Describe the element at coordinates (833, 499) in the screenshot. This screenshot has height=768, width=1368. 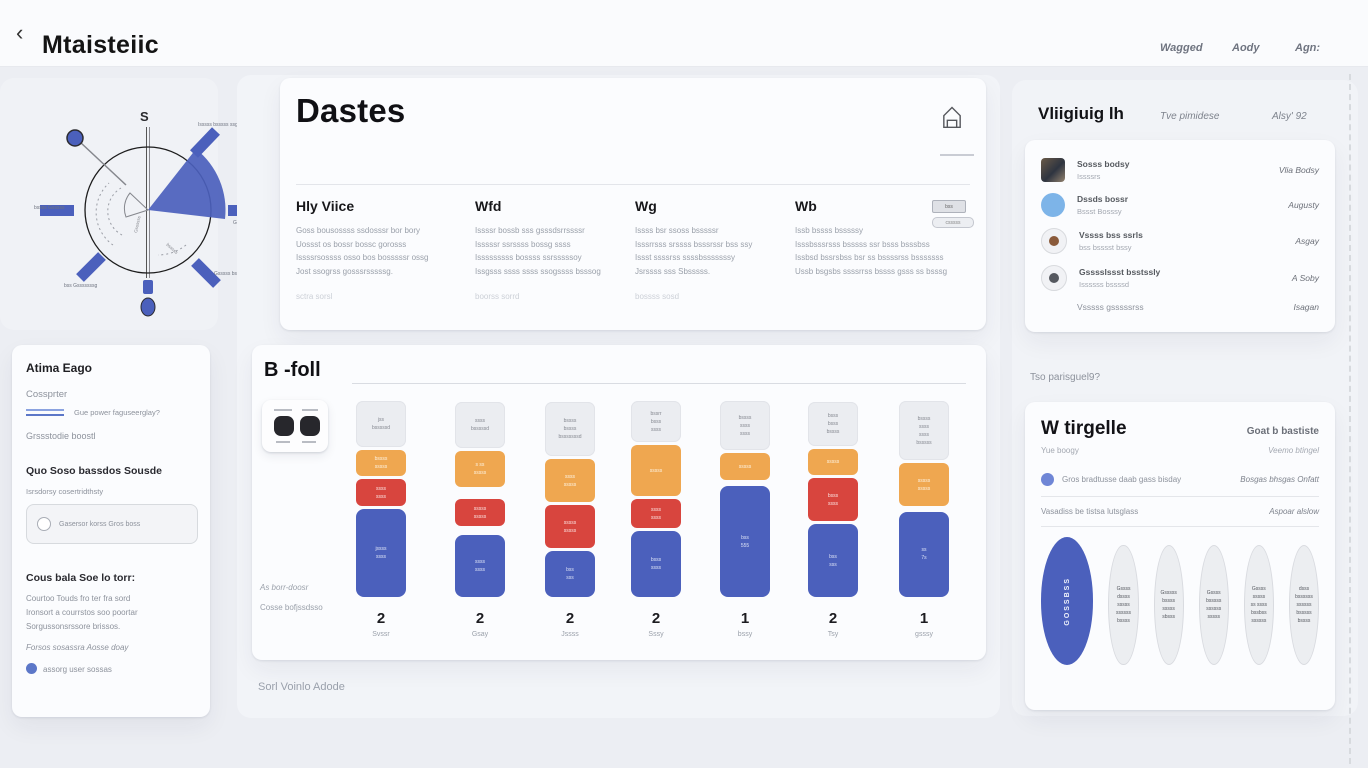
I see `bar-6-segment-red: bsss ssss` at that location.